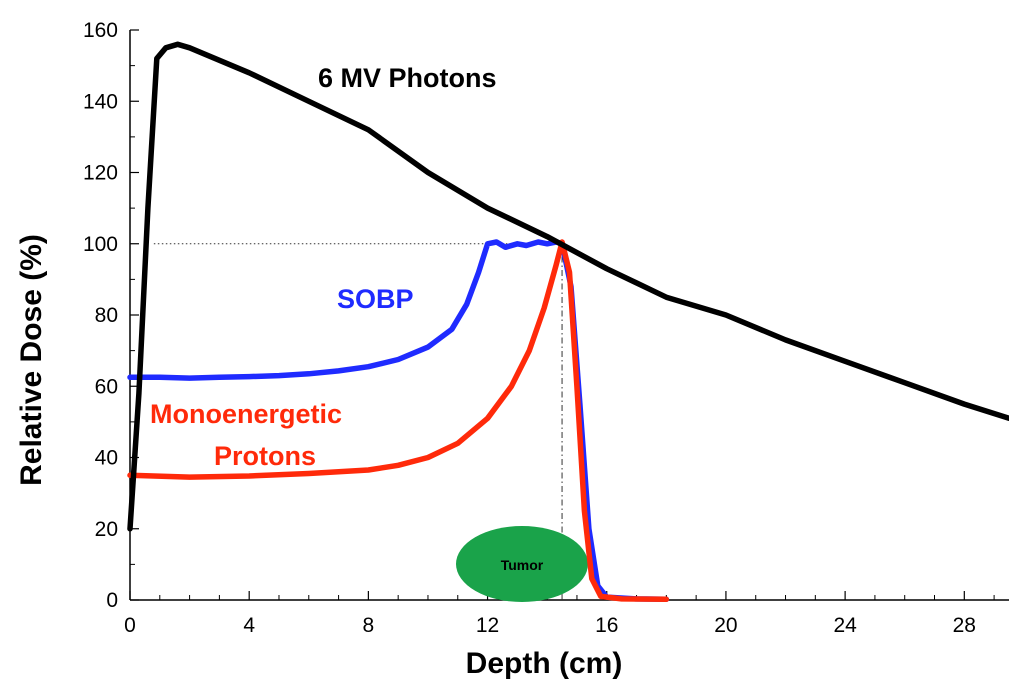  I want to click on x-tick-label: 4, so click(249, 625).